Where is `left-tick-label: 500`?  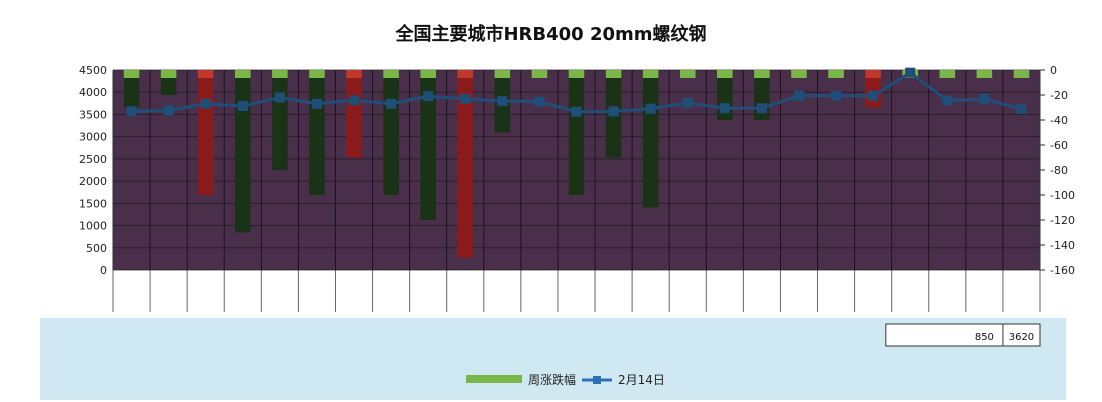 left-tick-label: 500 is located at coordinates (96, 248).